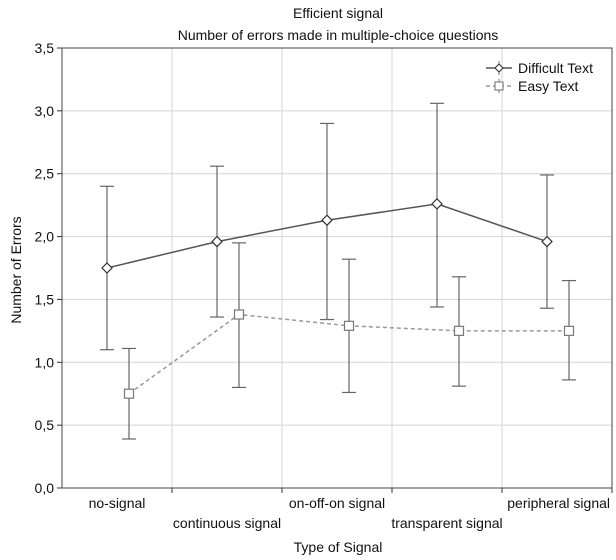 The image size is (616, 560). Describe the element at coordinates (558, 503) in the screenshot. I see `x-category-label: peripheral signal` at that location.